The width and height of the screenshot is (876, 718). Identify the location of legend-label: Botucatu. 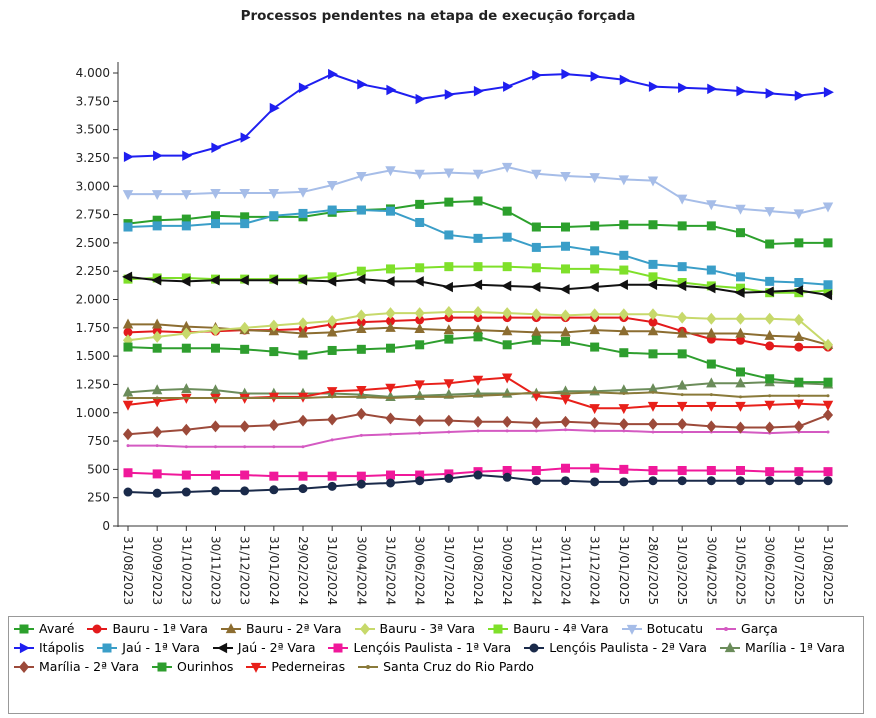
(675, 628).